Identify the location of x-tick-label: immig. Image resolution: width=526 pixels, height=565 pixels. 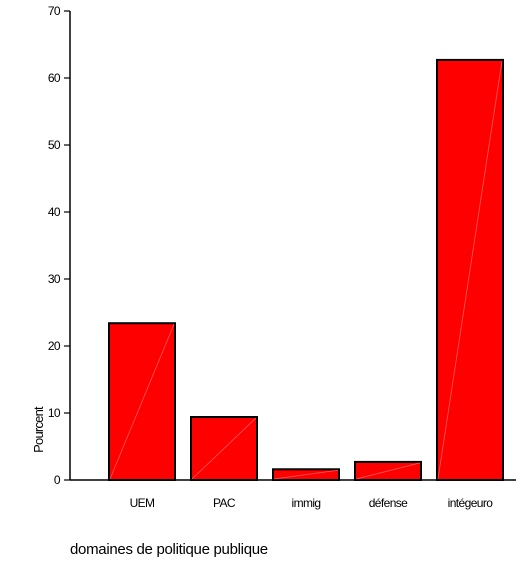
(306, 503).